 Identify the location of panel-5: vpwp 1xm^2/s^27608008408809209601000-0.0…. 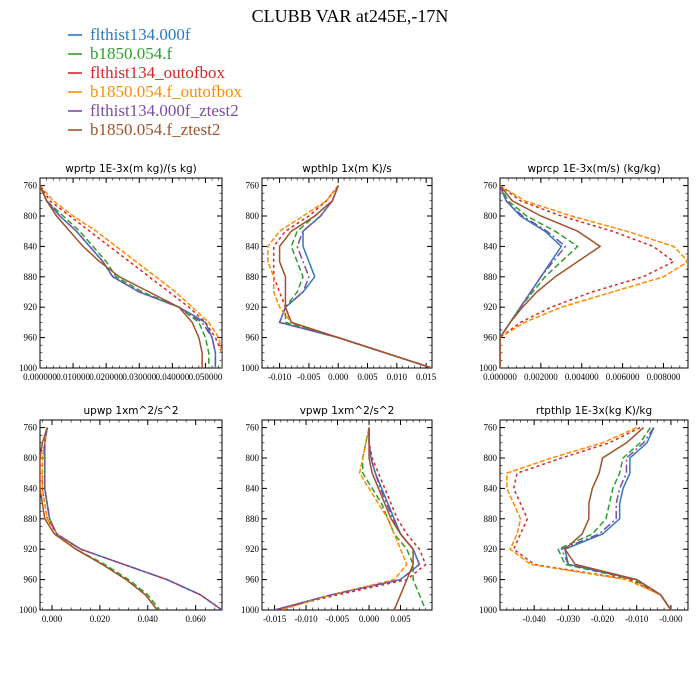
(337, 514).